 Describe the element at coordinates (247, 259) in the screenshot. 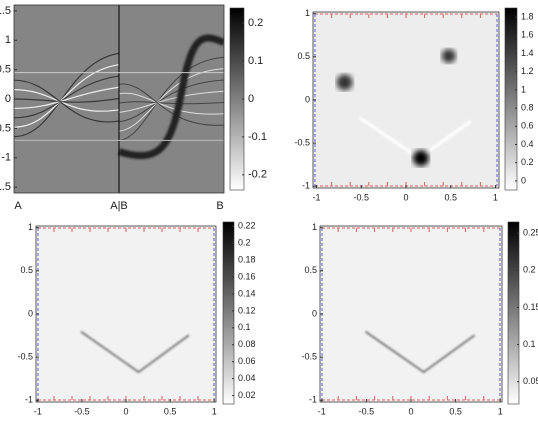

I see `colorbar-tick-label: 0.18` at that location.